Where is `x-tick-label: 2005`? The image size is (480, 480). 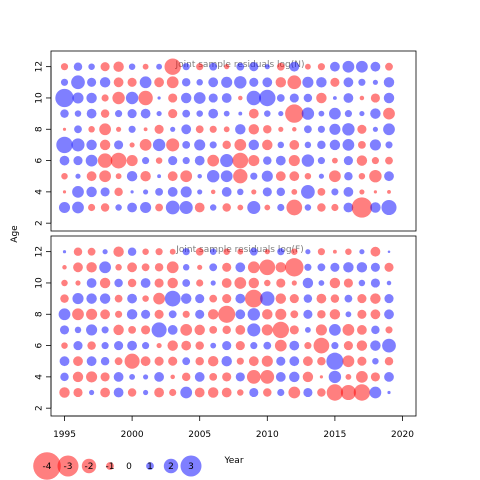 x-tick-label: 2005 is located at coordinates (199, 435).